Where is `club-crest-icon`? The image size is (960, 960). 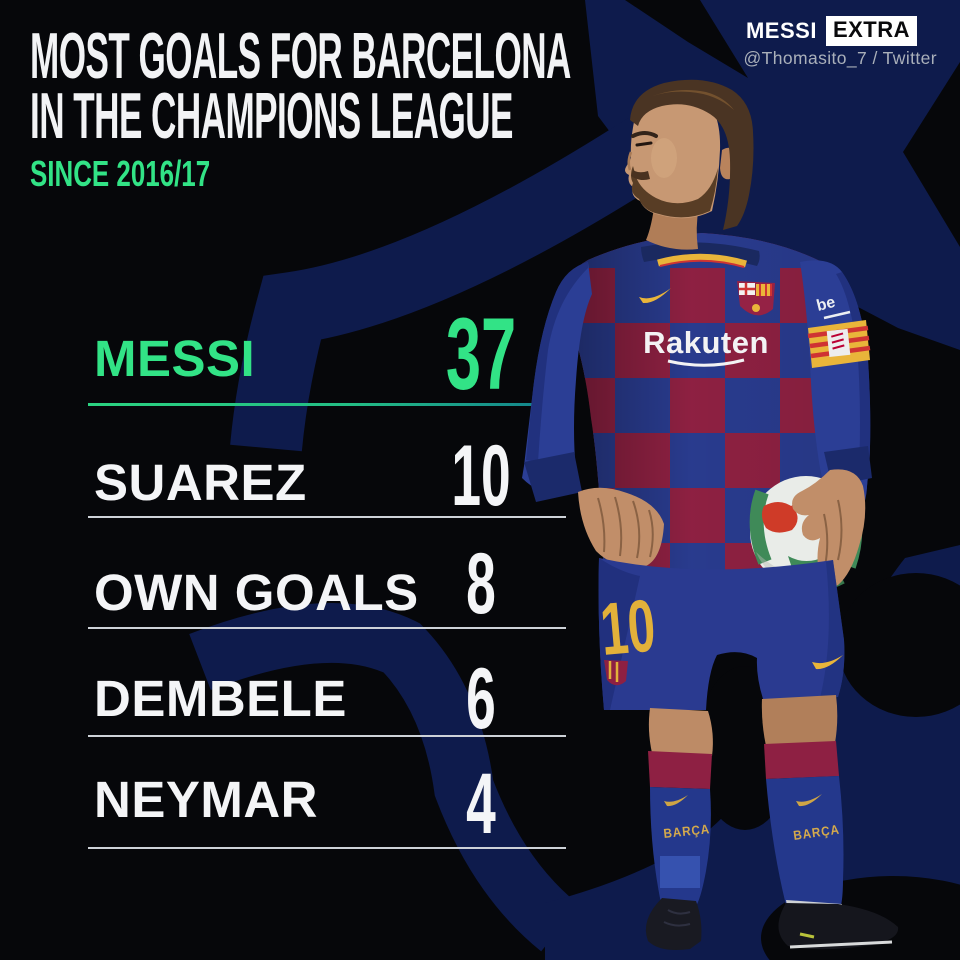
club-crest-icon is located at coordinates (756, 298).